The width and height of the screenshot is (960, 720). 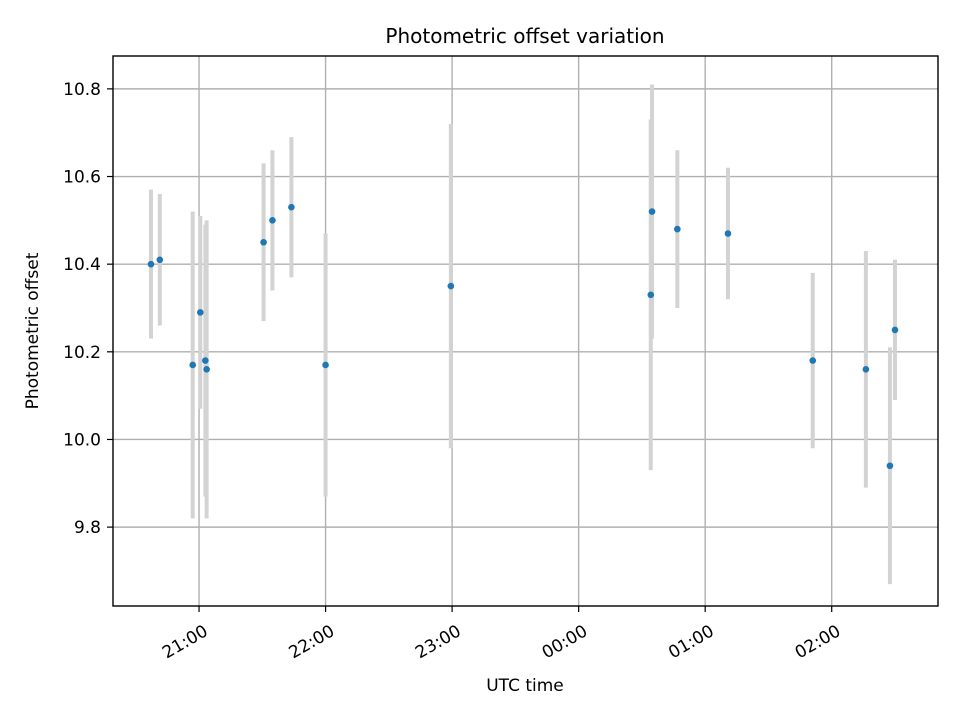 I want to click on y-tick-label: 10.6, so click(x=82, y=178).